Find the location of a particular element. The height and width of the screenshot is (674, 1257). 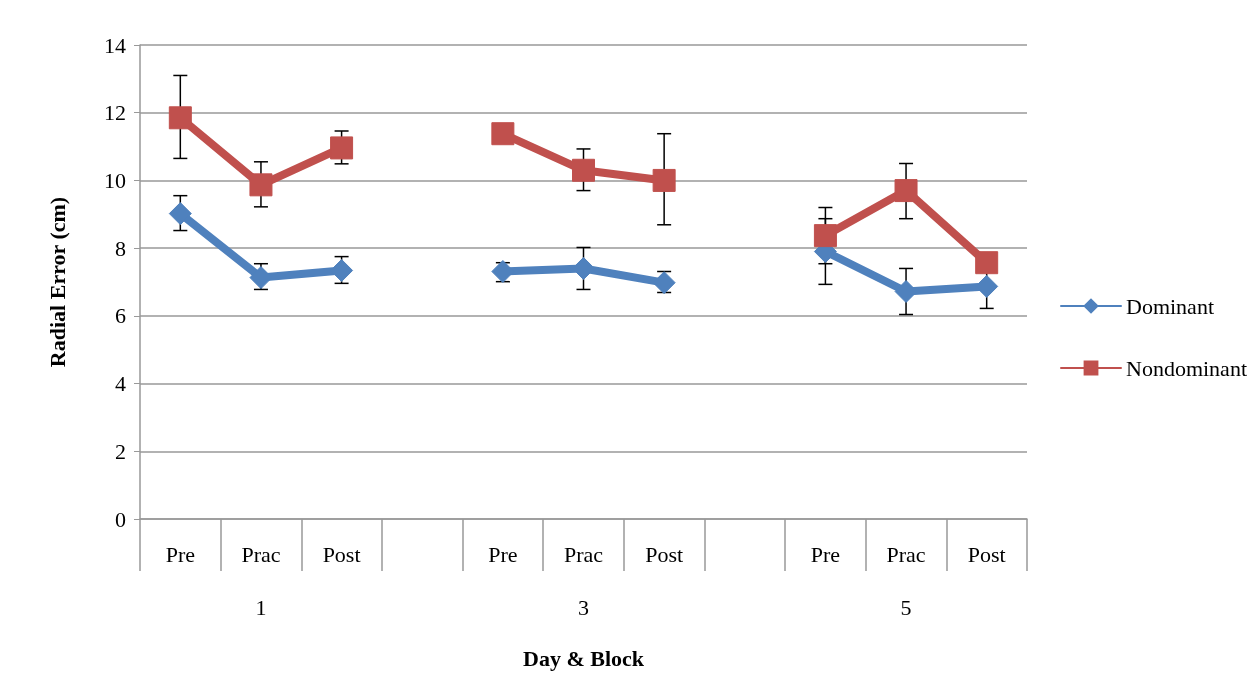

y-tick-label: 2 is located at coordinates (120, 451).